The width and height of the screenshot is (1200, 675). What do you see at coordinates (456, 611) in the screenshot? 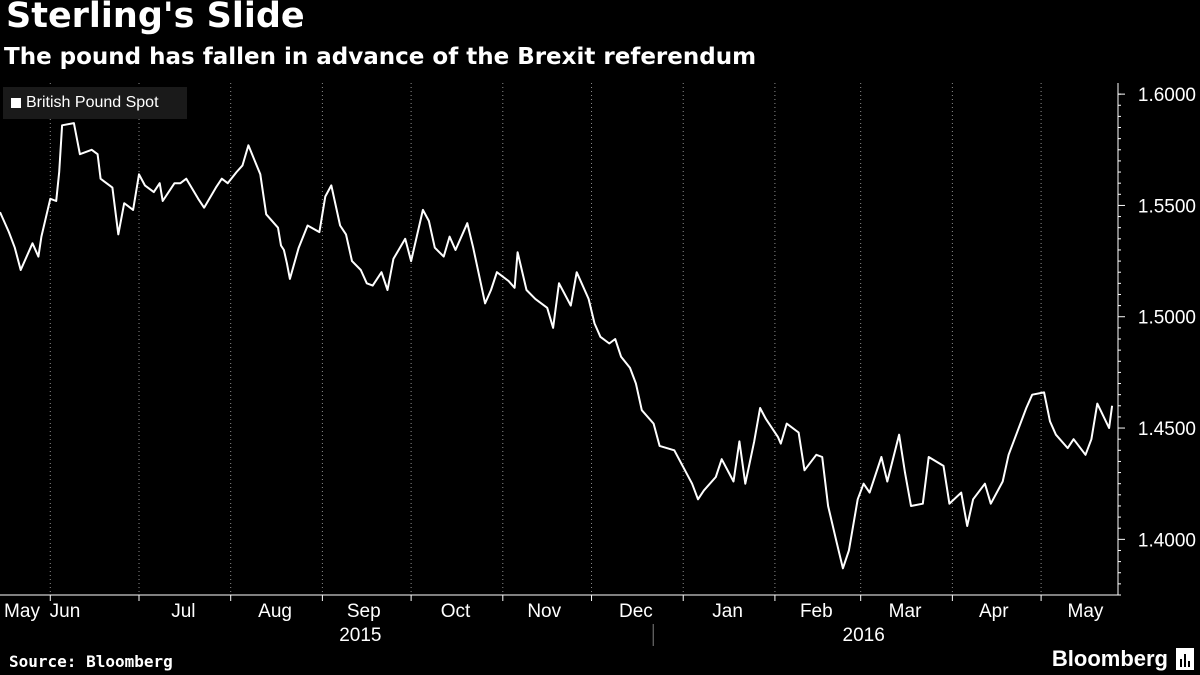
I see `x-tick-label-5: Oct` at bounding box center [456, 611].